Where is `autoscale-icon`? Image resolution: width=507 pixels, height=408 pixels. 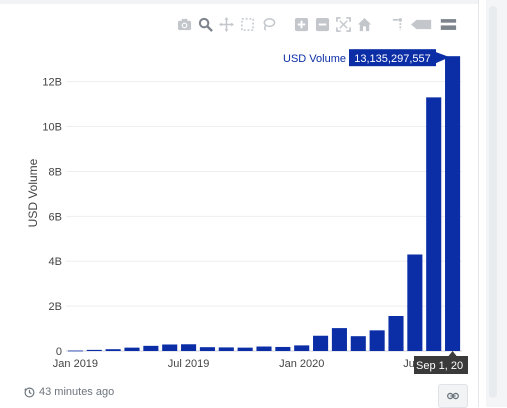
autoscale-icon is located at coordinates (343, 24).